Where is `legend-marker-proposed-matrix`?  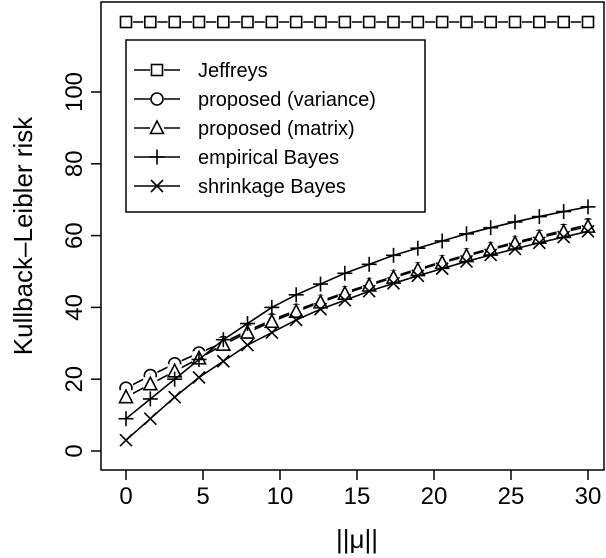
legend-marker-proposed-matrix is located at coordinates (157, 127).